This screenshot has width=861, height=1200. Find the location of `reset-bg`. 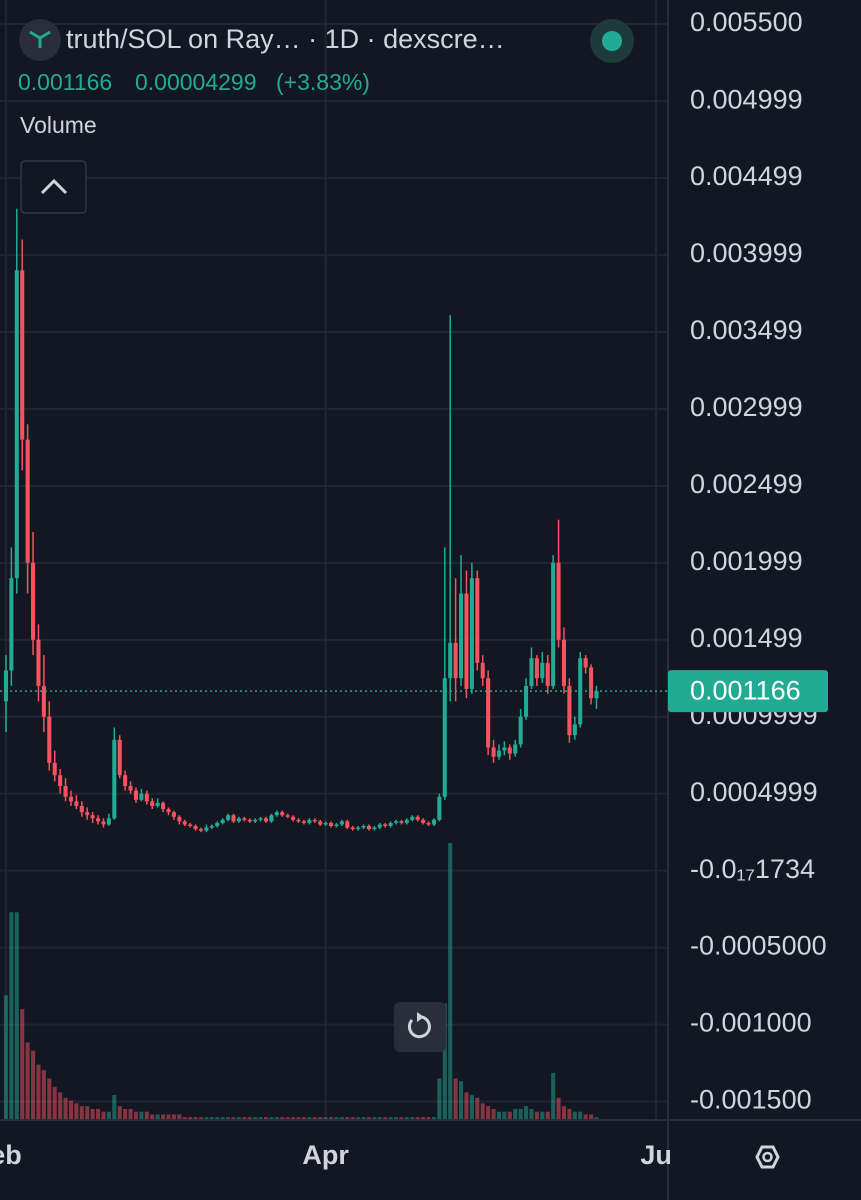

reset-bg is located at coordinates (420, 1027).